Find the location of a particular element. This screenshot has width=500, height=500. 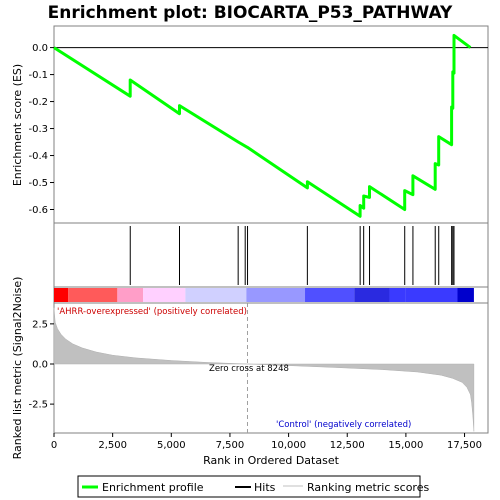

metric-y-tick-label: 2.5 is located at coordinates (40, 324).